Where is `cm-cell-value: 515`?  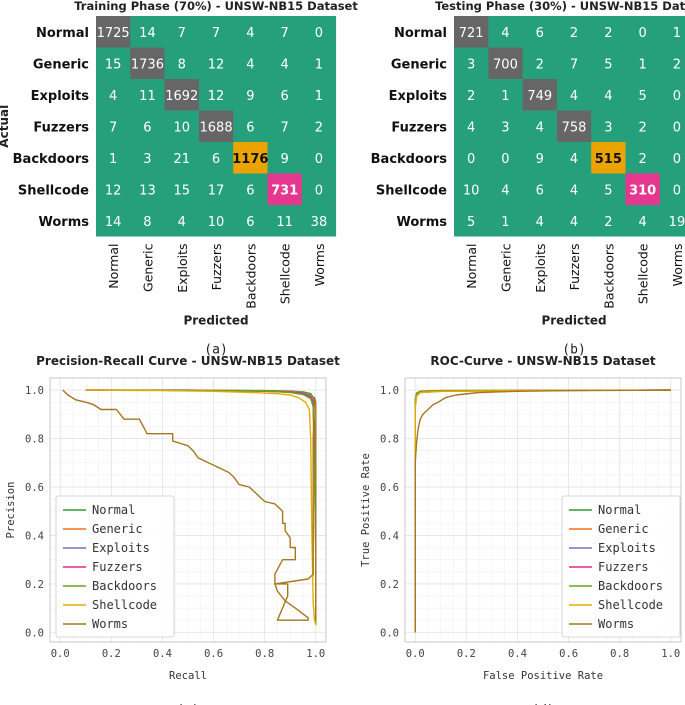
cm-cell-value: 515 is located at coordinates (608, 159).